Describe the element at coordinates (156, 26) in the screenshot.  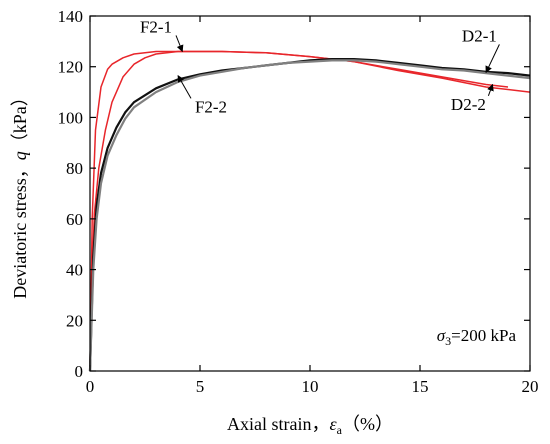
I see `annotation-label-f2-1: F2-1` at that location.